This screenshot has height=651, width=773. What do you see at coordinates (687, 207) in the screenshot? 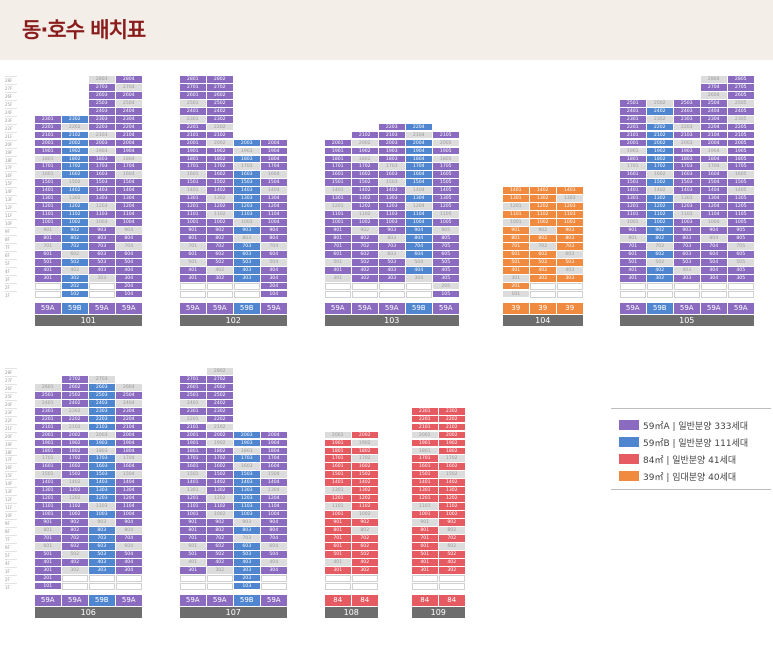
I see `unit-cell: 1203` at bounding box center [687, 207].